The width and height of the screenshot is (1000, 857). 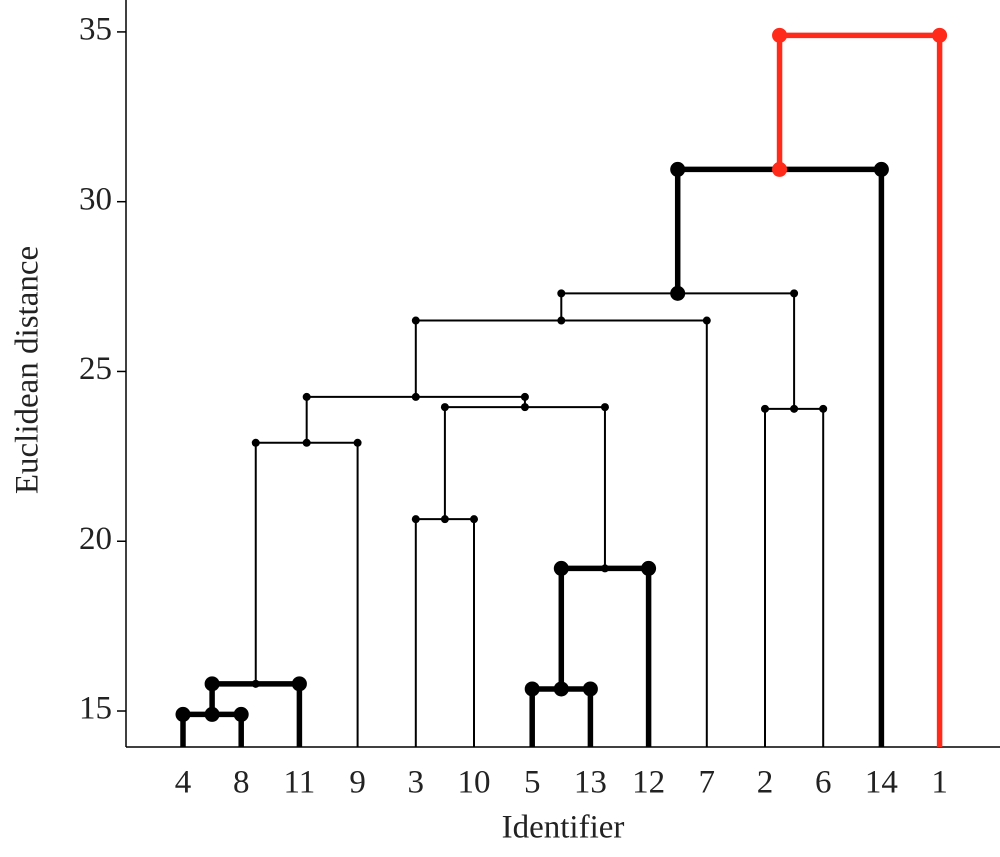 What do you see at coordinates (95, 369) in the screenshot?
I see `y-tick-label: 25` at bounding box center [95, 369].